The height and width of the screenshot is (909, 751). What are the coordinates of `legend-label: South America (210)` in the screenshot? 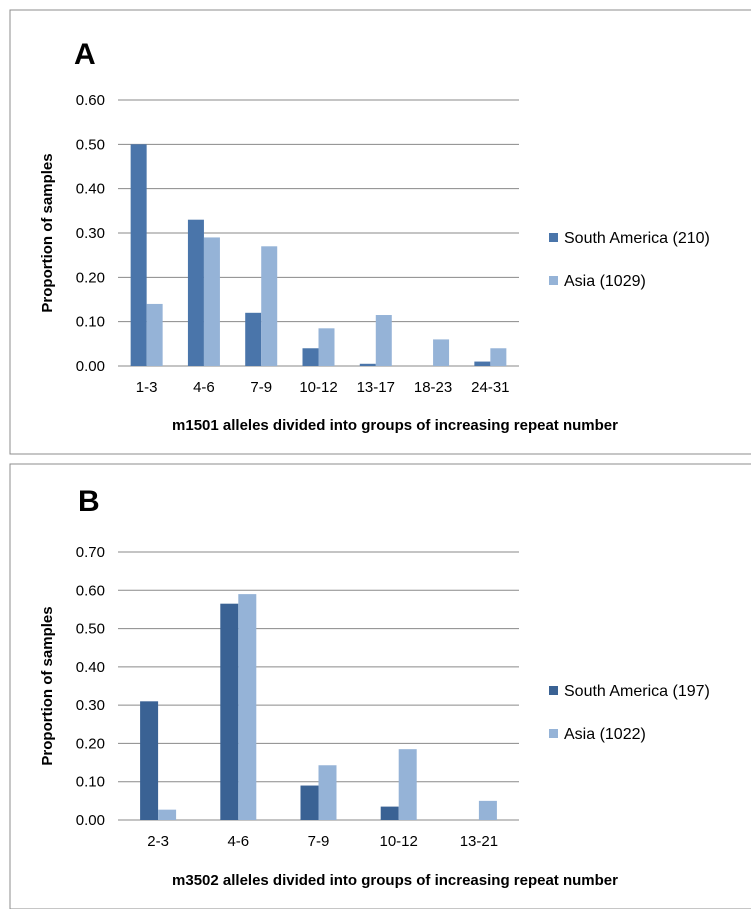 It's located at (637, 238).